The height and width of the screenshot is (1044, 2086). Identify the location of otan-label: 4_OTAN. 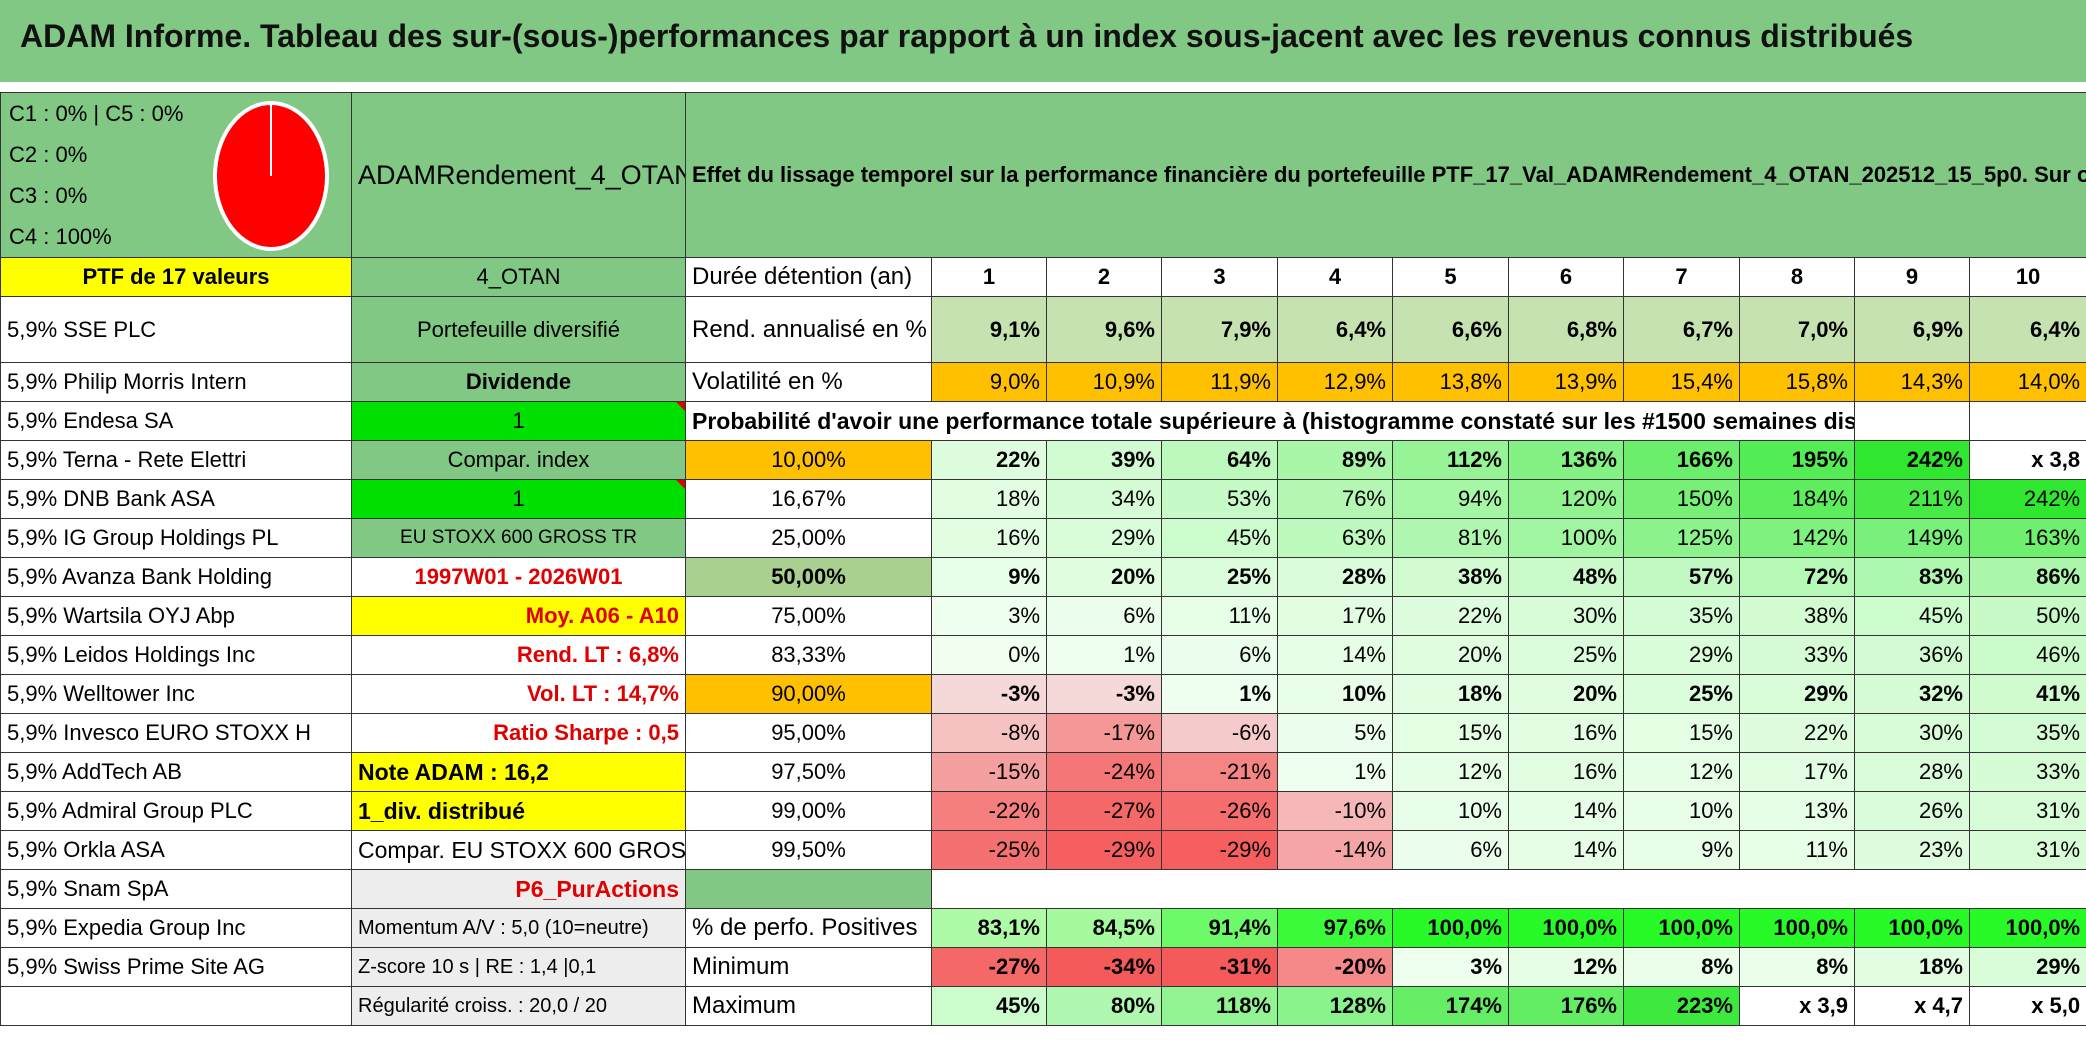
(518, 277).